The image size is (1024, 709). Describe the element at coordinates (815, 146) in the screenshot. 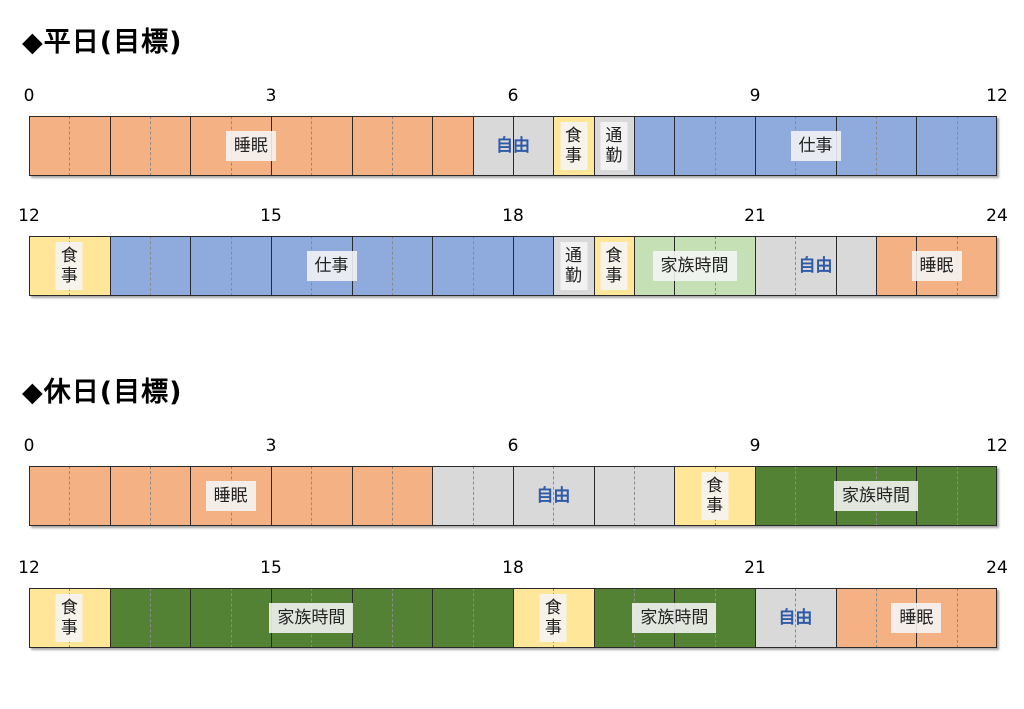

I see `activity-label: 仕事` at that location.